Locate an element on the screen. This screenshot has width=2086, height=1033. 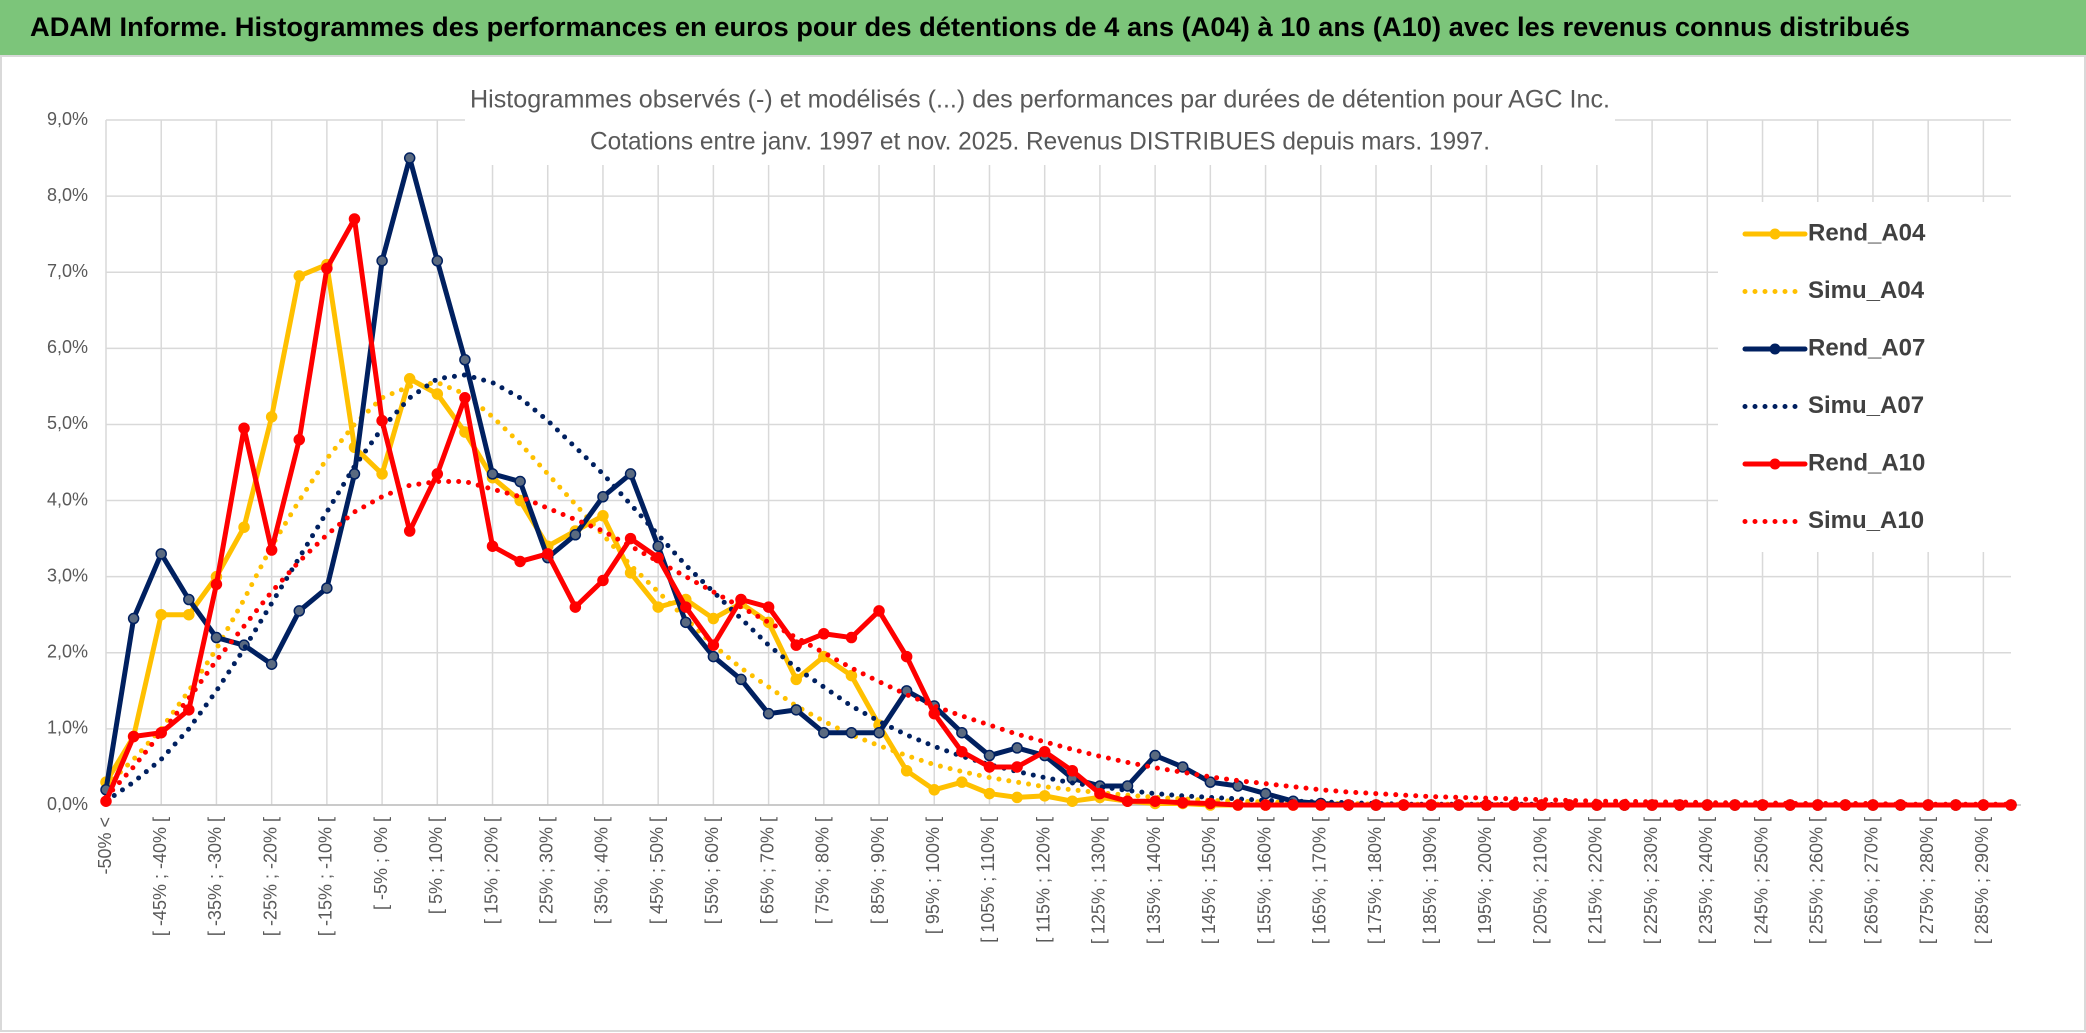
x-tick-label: [ 245% ; 250% [ is located at coordinates (1761, 880).